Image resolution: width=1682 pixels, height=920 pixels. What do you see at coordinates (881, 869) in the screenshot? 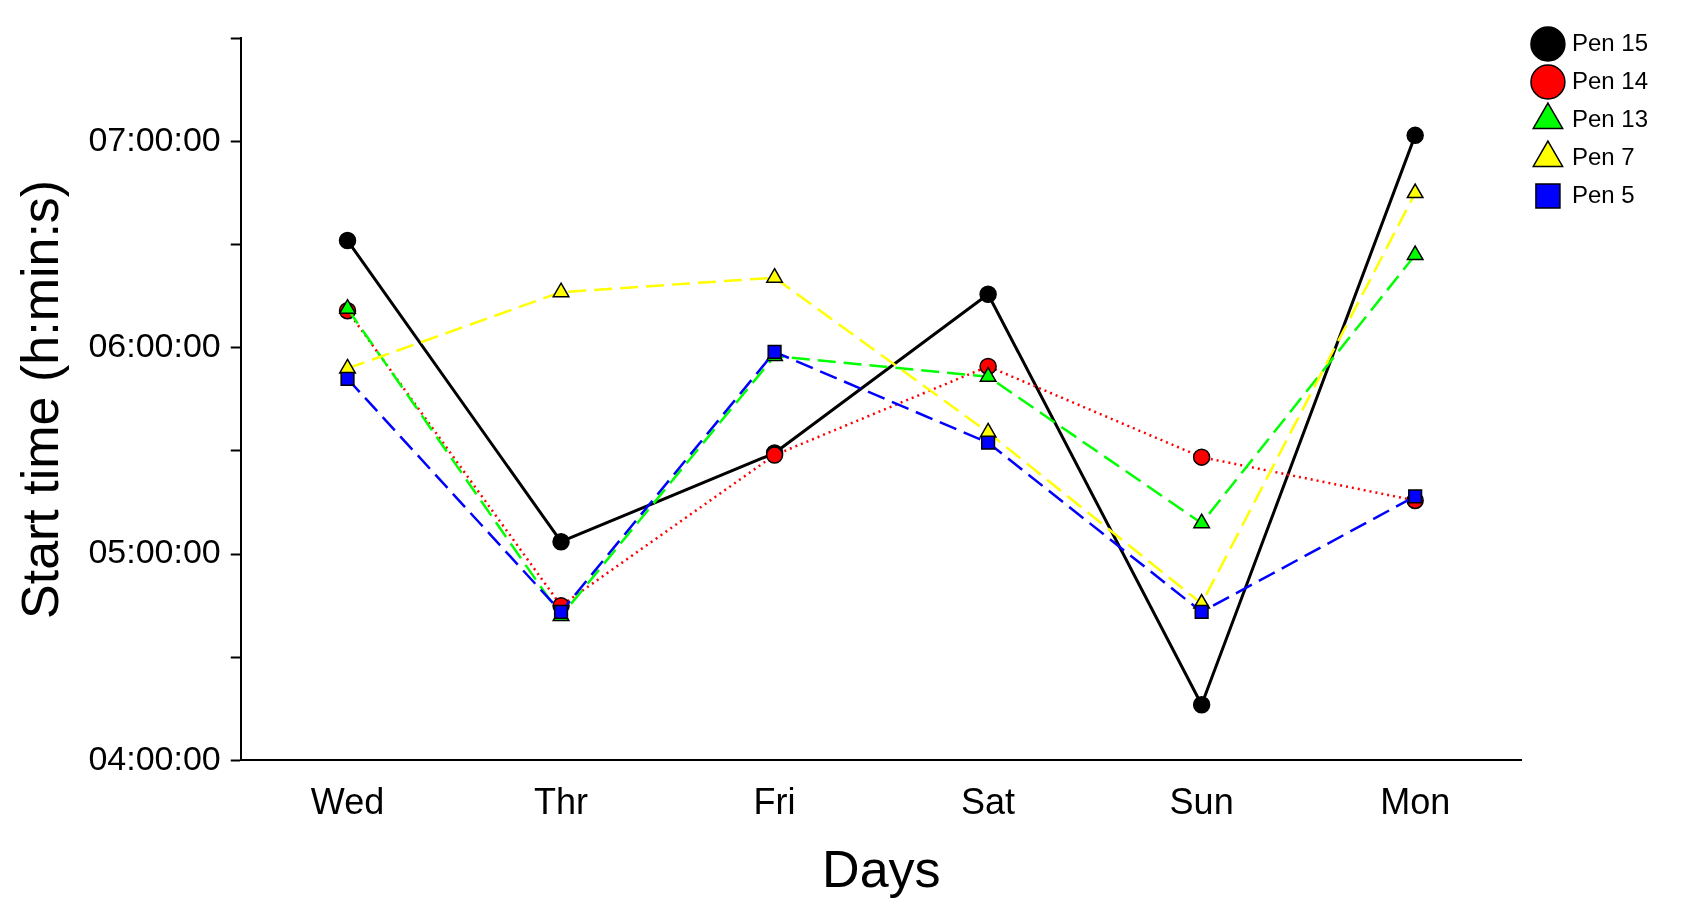
I see `x-axis-title: Days` at bounding box center [881, 869].